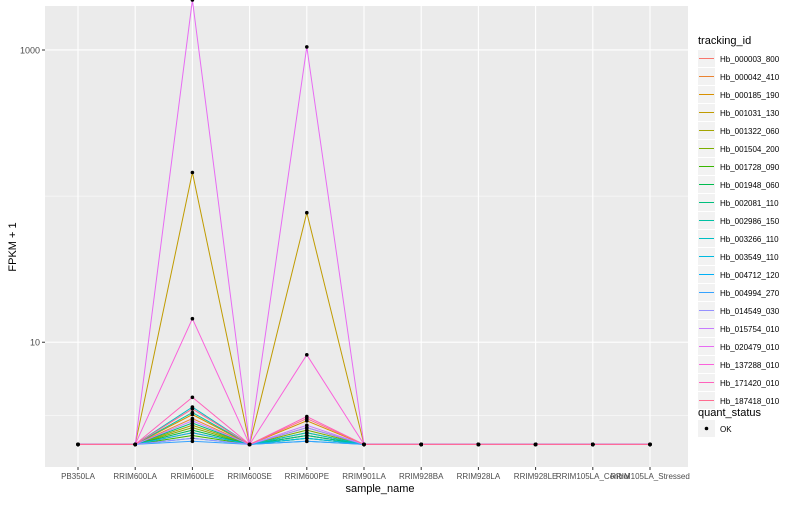 Image resolution: width=800 pixels, height=505 pixels. What do you see at coordinates (726, 429) in the screenshot?
I see `shape-legend-label: OK` at bounding box center [726, 429].